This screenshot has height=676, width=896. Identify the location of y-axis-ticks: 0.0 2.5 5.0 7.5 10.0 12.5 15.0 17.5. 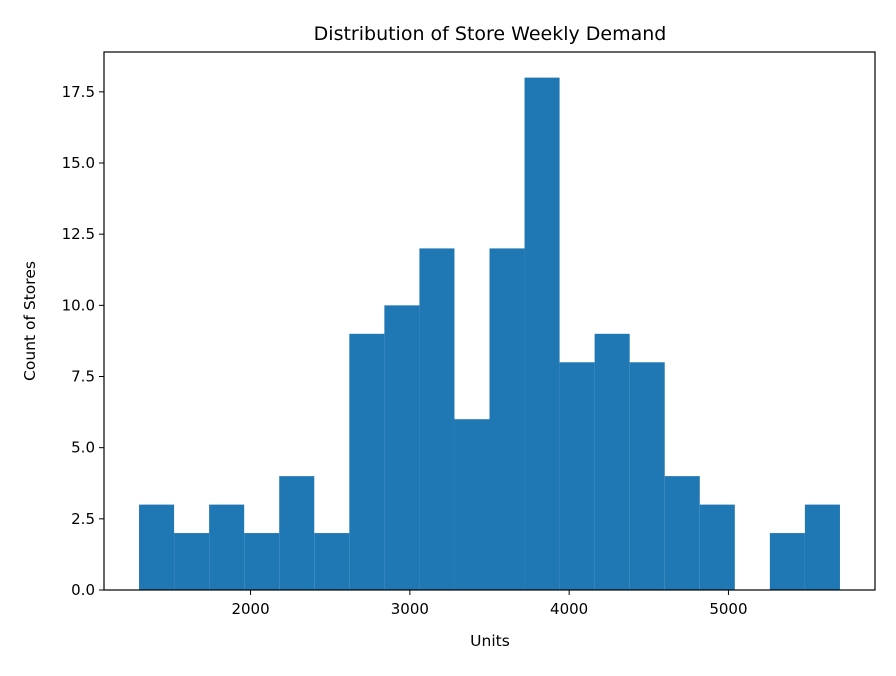
(83, 341).